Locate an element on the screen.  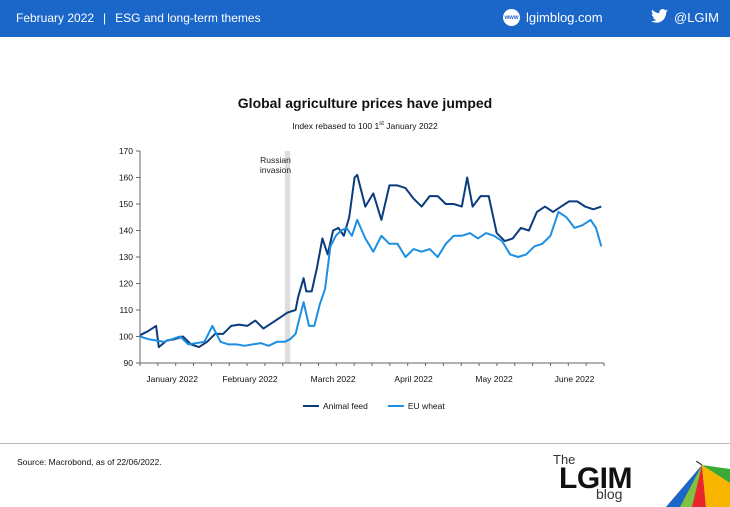
header-section-link: ESG and long-term themes is located at coordinates (188, 18).